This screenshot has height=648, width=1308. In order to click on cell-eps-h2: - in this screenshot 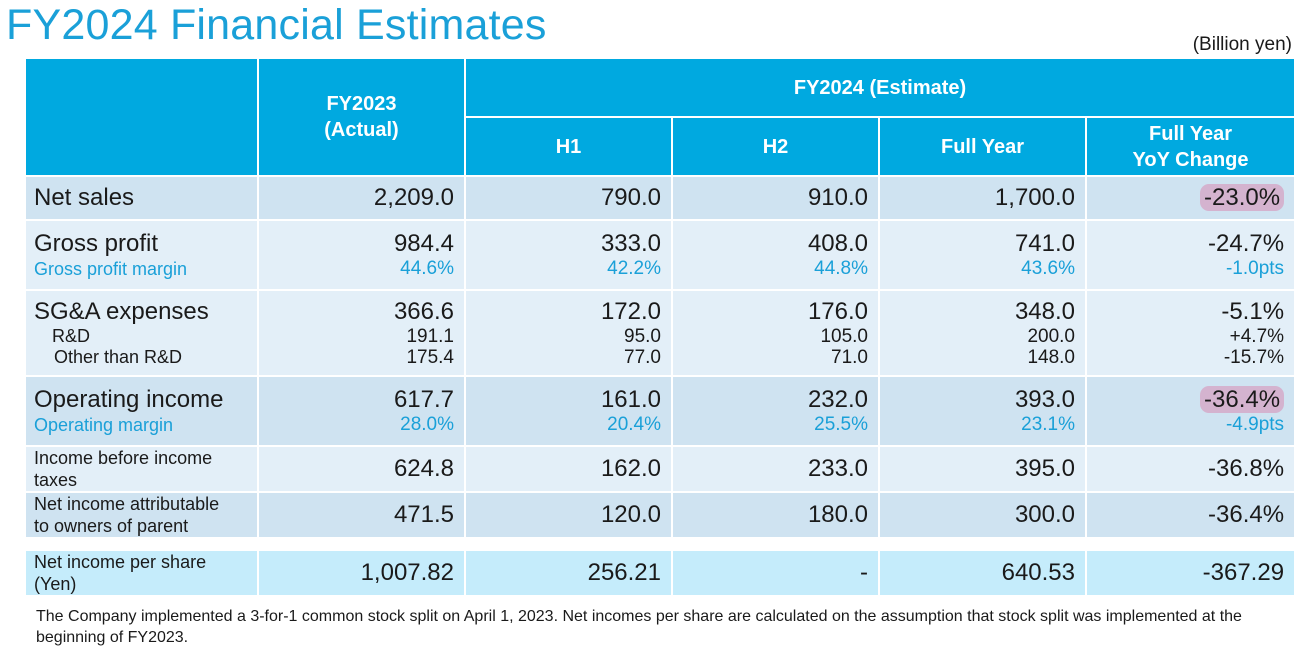, I will do `click(775, 573)`.